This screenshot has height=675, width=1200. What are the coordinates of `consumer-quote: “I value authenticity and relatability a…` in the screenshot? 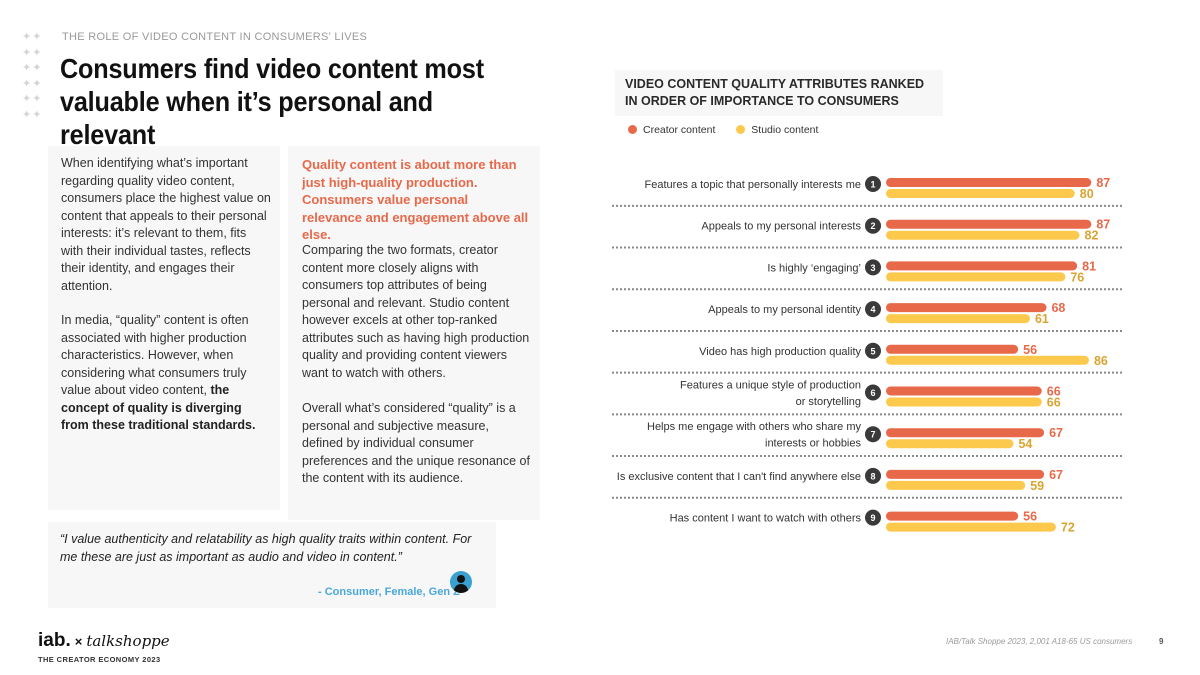 It's located at (266, 548).